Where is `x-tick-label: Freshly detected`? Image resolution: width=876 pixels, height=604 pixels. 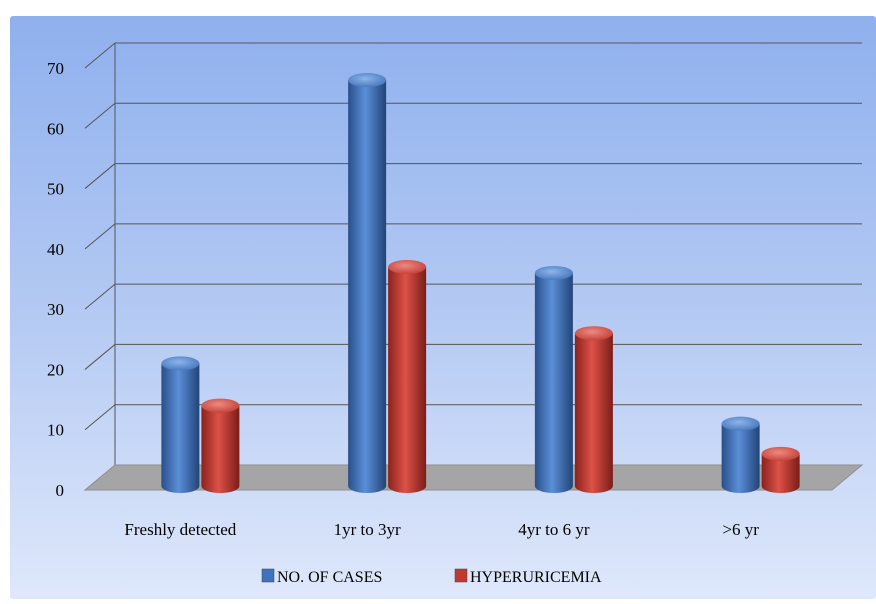
x-tick-label: Freshly detected is located at coordinates (180, 529).